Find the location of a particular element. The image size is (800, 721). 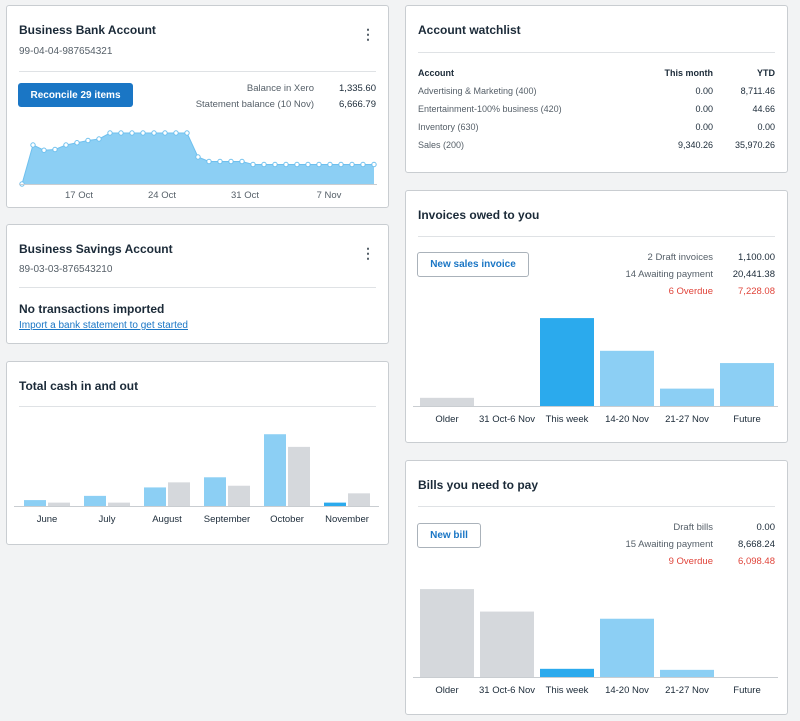

no-transactions-title: No transactions imported is located at coordinates (92, 309).